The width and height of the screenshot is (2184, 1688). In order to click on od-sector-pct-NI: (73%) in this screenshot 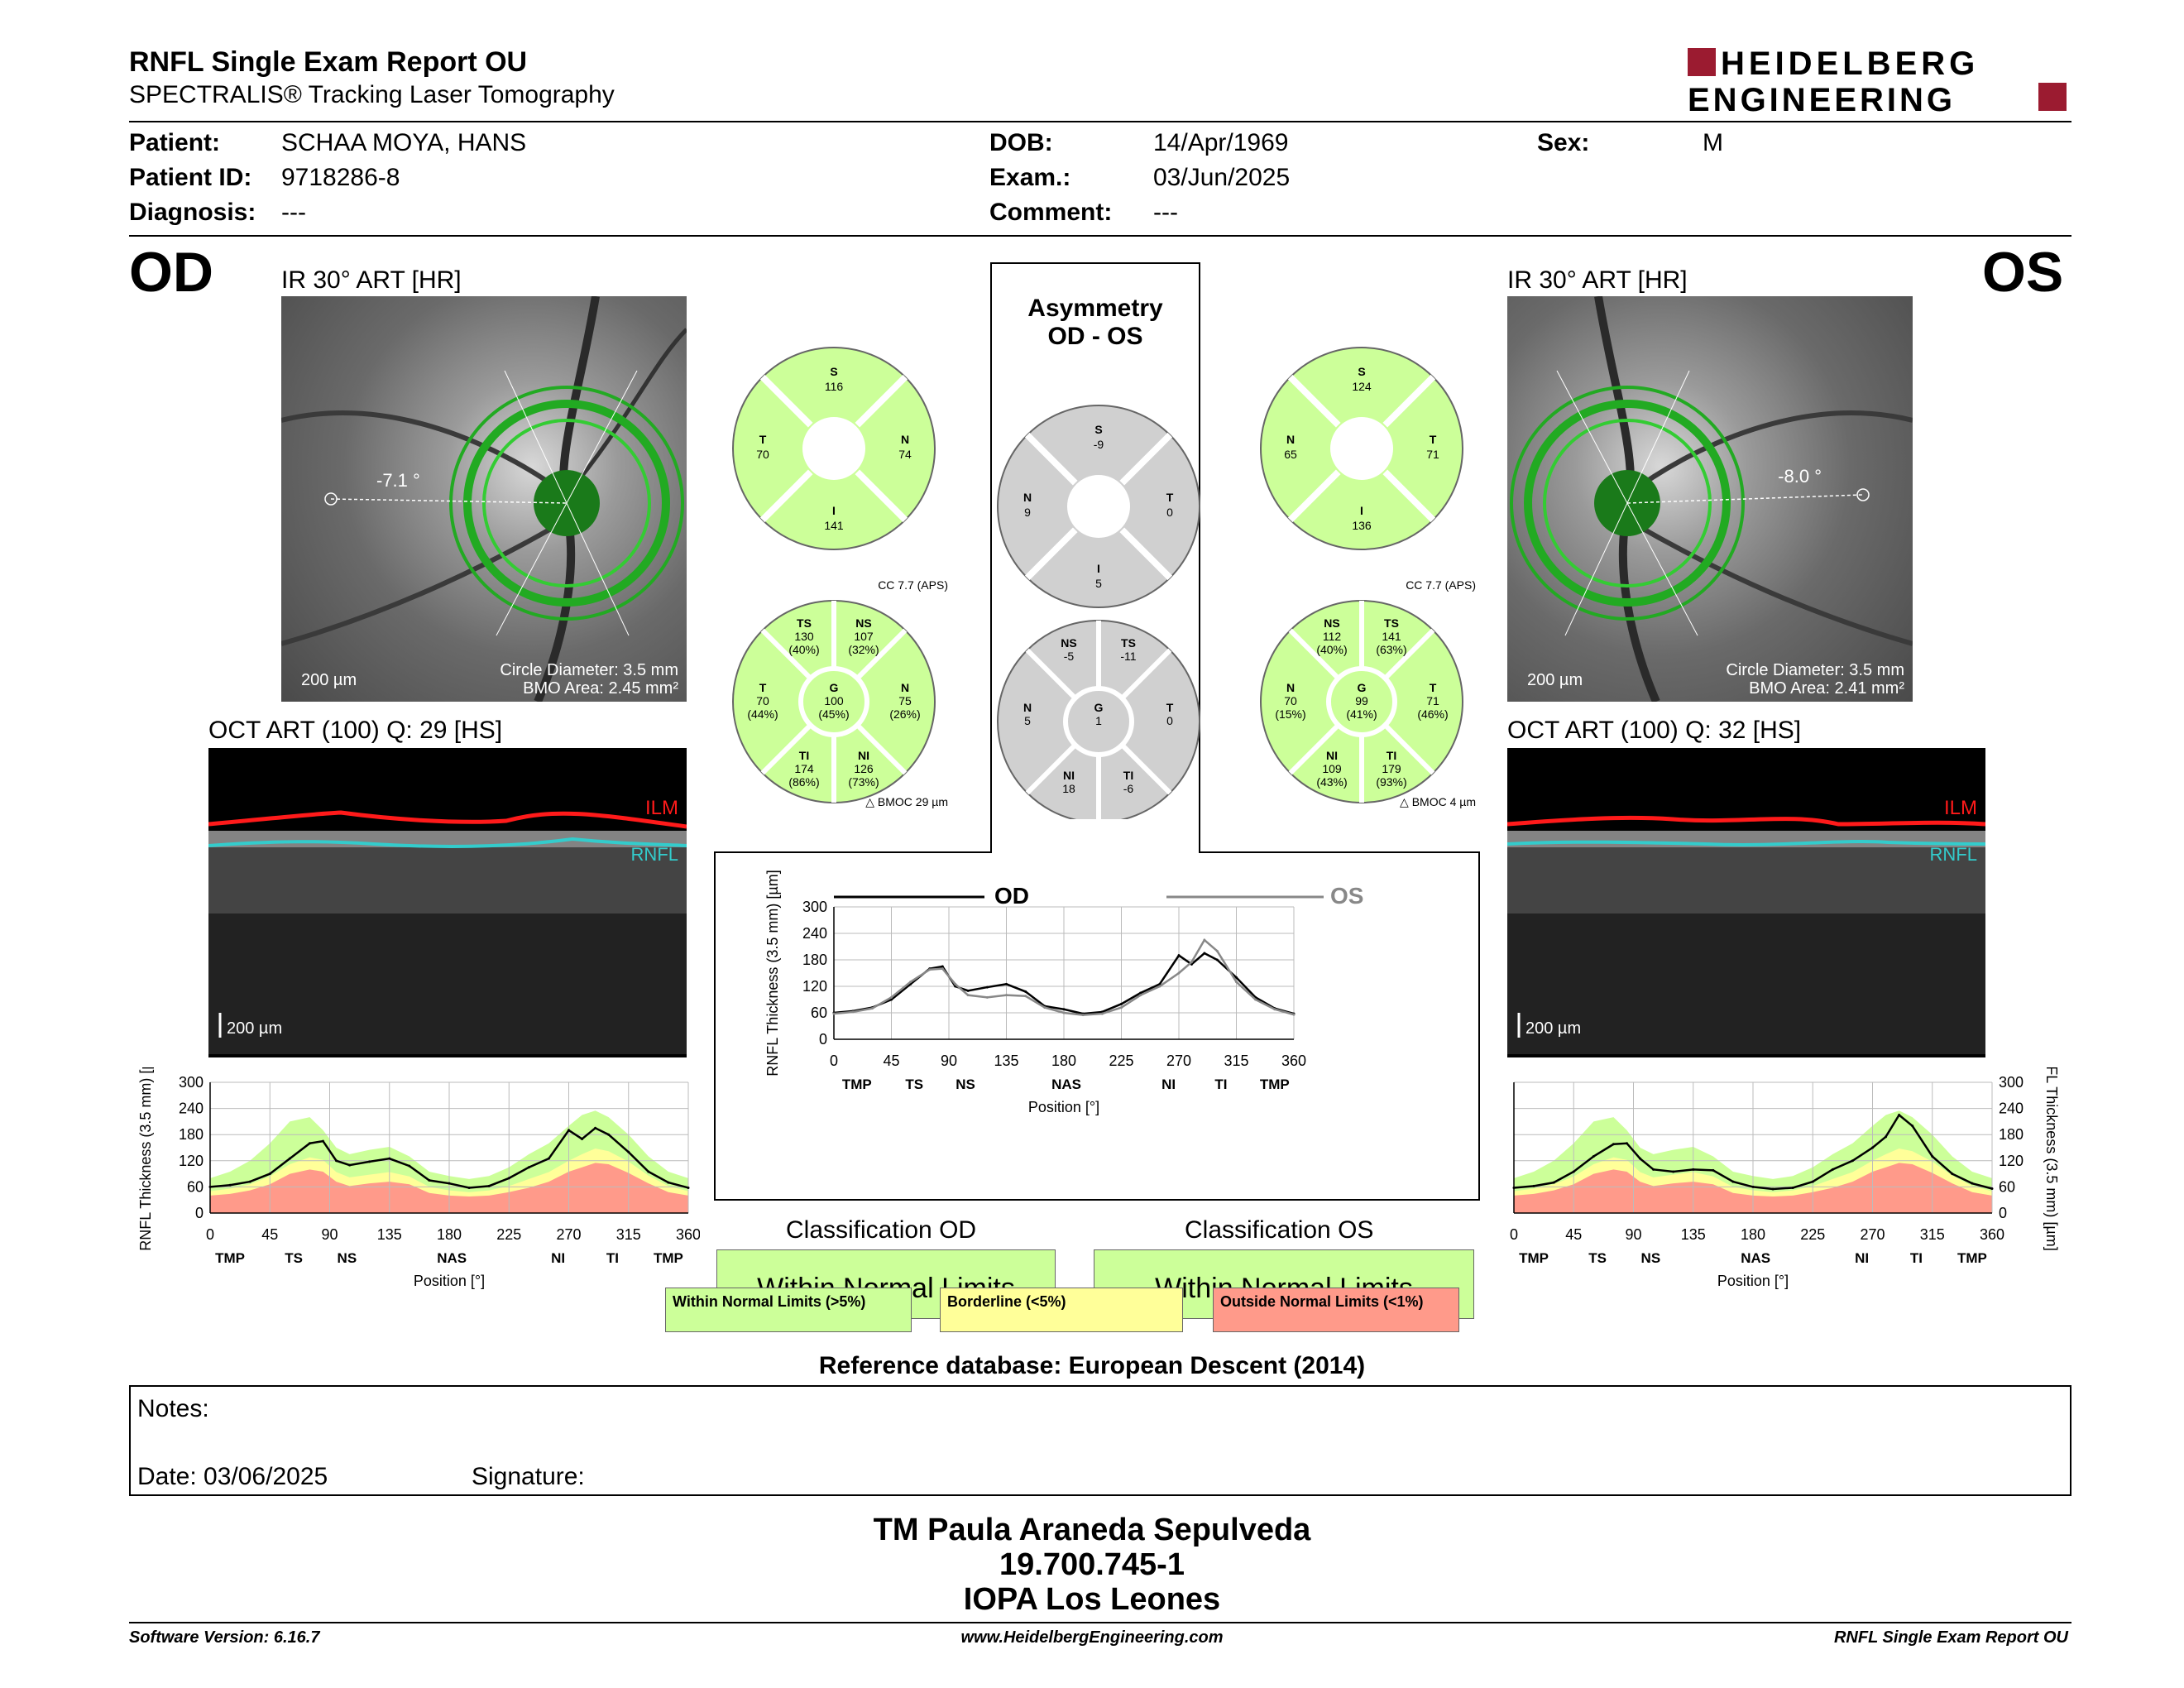, I will do `click(863, 782)`.